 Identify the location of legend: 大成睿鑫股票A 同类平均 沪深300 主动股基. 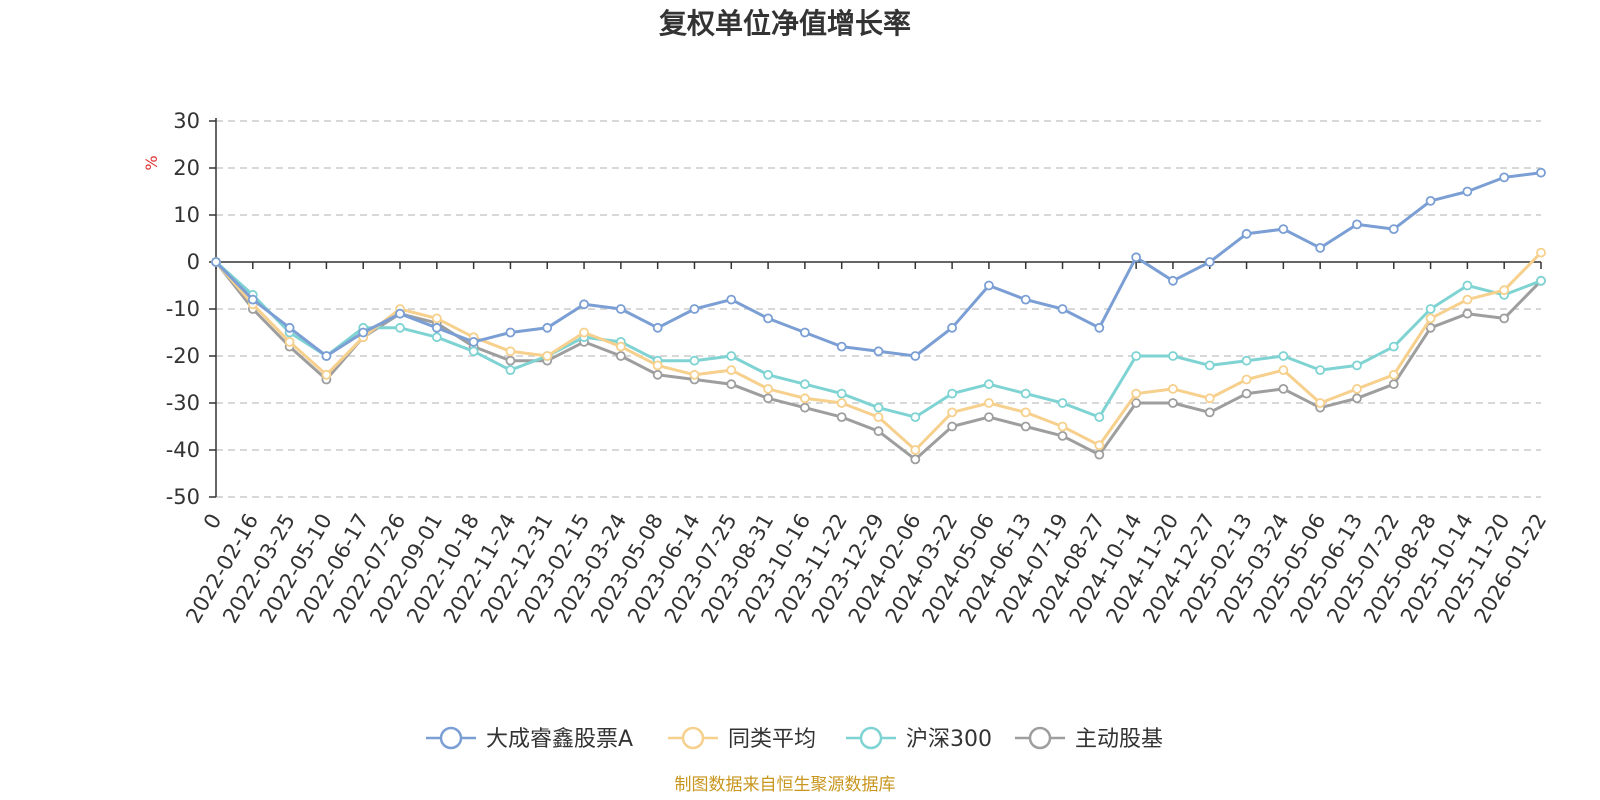
(794, 739).